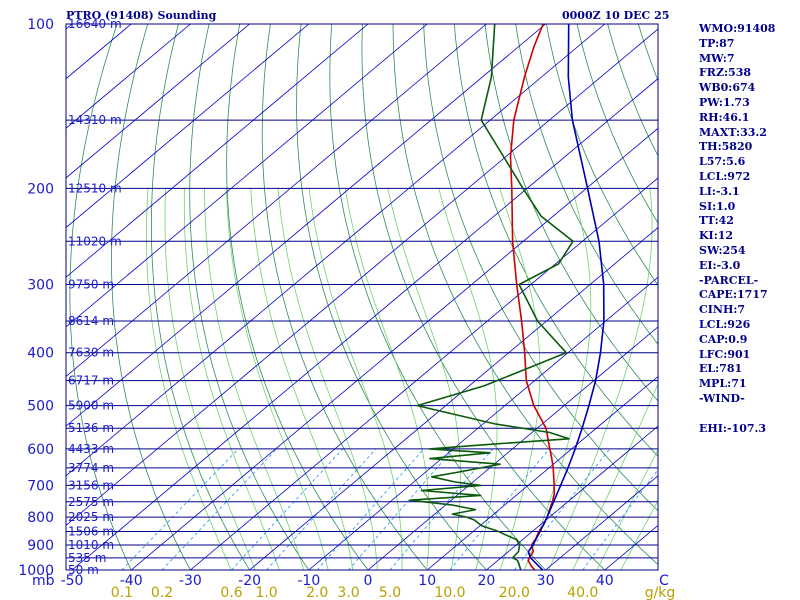 Image resolution: width=800 pixels, height=600 pixels. I want to click on temperature-tick-label: -20, so click(249, 581).